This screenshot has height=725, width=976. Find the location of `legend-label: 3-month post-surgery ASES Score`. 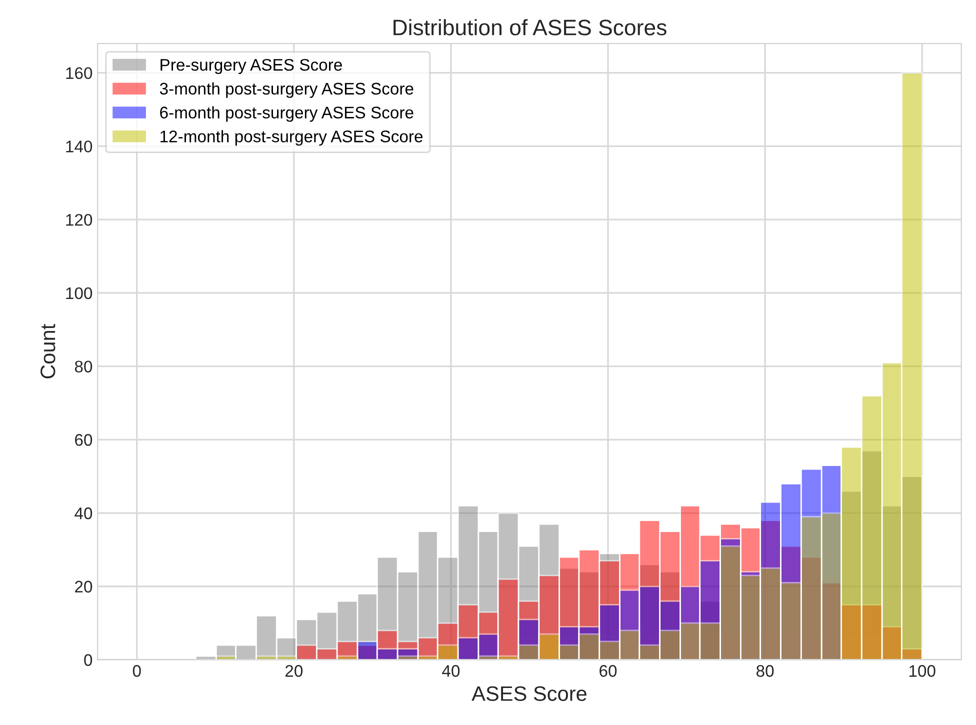

legend-label: 3-month post-surgery ASES Score is located at coordinates (287, 90).